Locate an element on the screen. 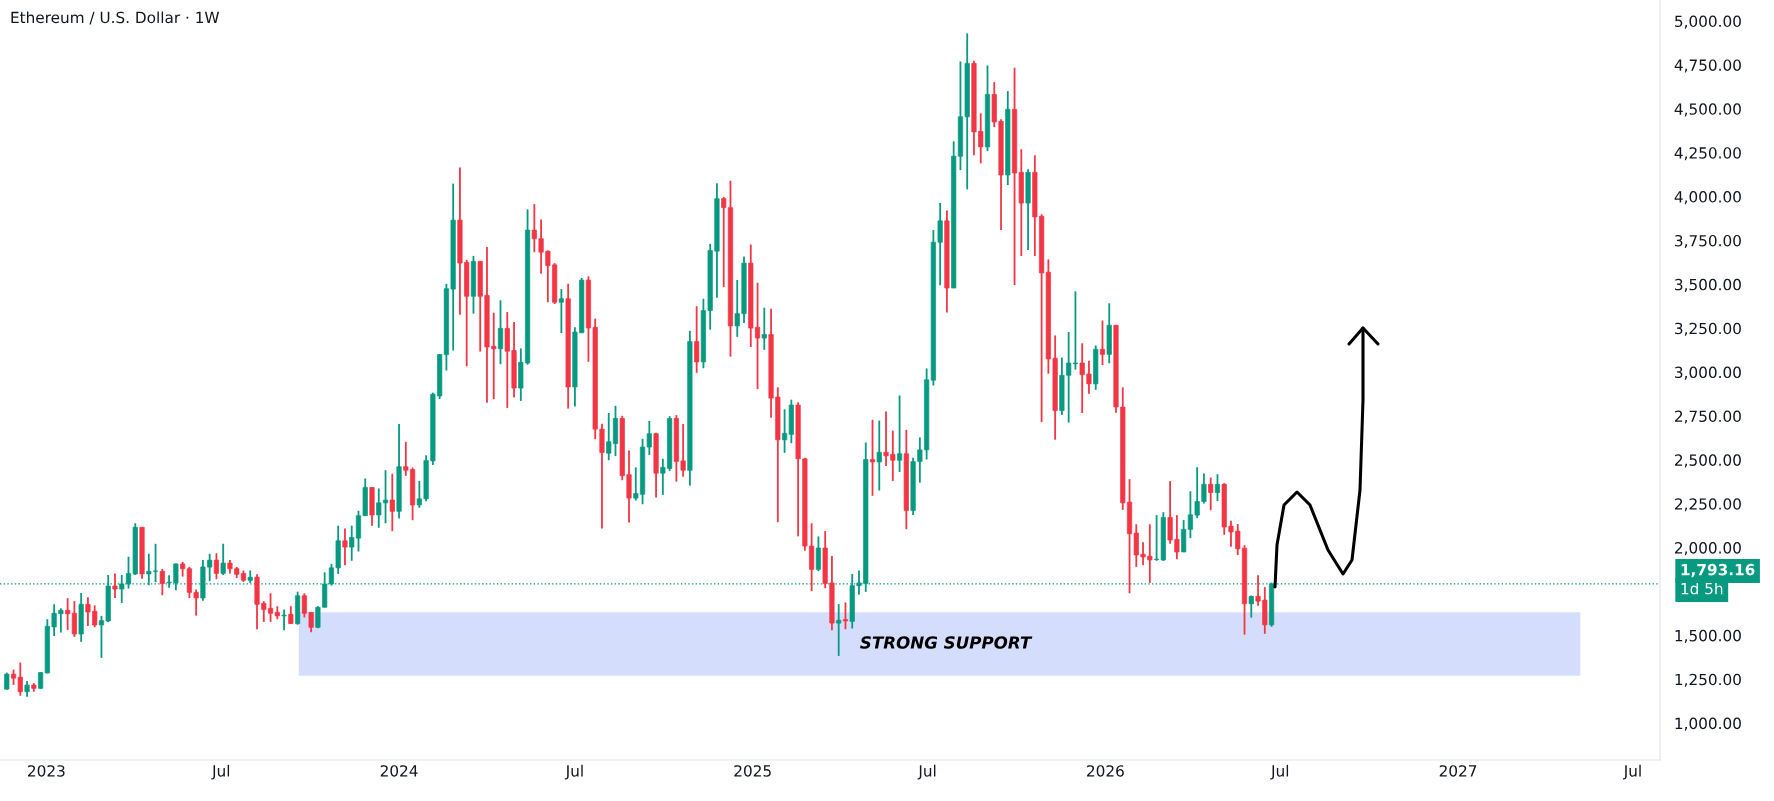 The image size is (1774, 801). x-tick-label: 2024 is located at coordinates (399, 771).